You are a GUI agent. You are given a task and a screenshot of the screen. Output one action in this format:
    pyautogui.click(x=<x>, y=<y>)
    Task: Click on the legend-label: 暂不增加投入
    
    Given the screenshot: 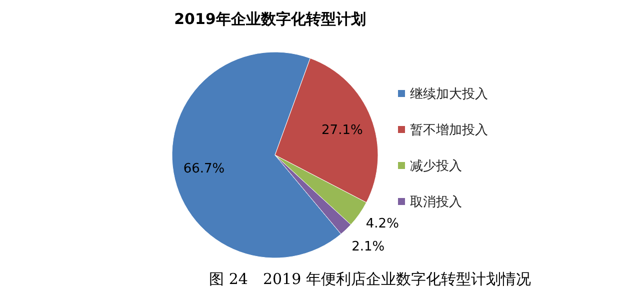 What is the action you would take?
    pyautogui.click(x=449, y=130)
    